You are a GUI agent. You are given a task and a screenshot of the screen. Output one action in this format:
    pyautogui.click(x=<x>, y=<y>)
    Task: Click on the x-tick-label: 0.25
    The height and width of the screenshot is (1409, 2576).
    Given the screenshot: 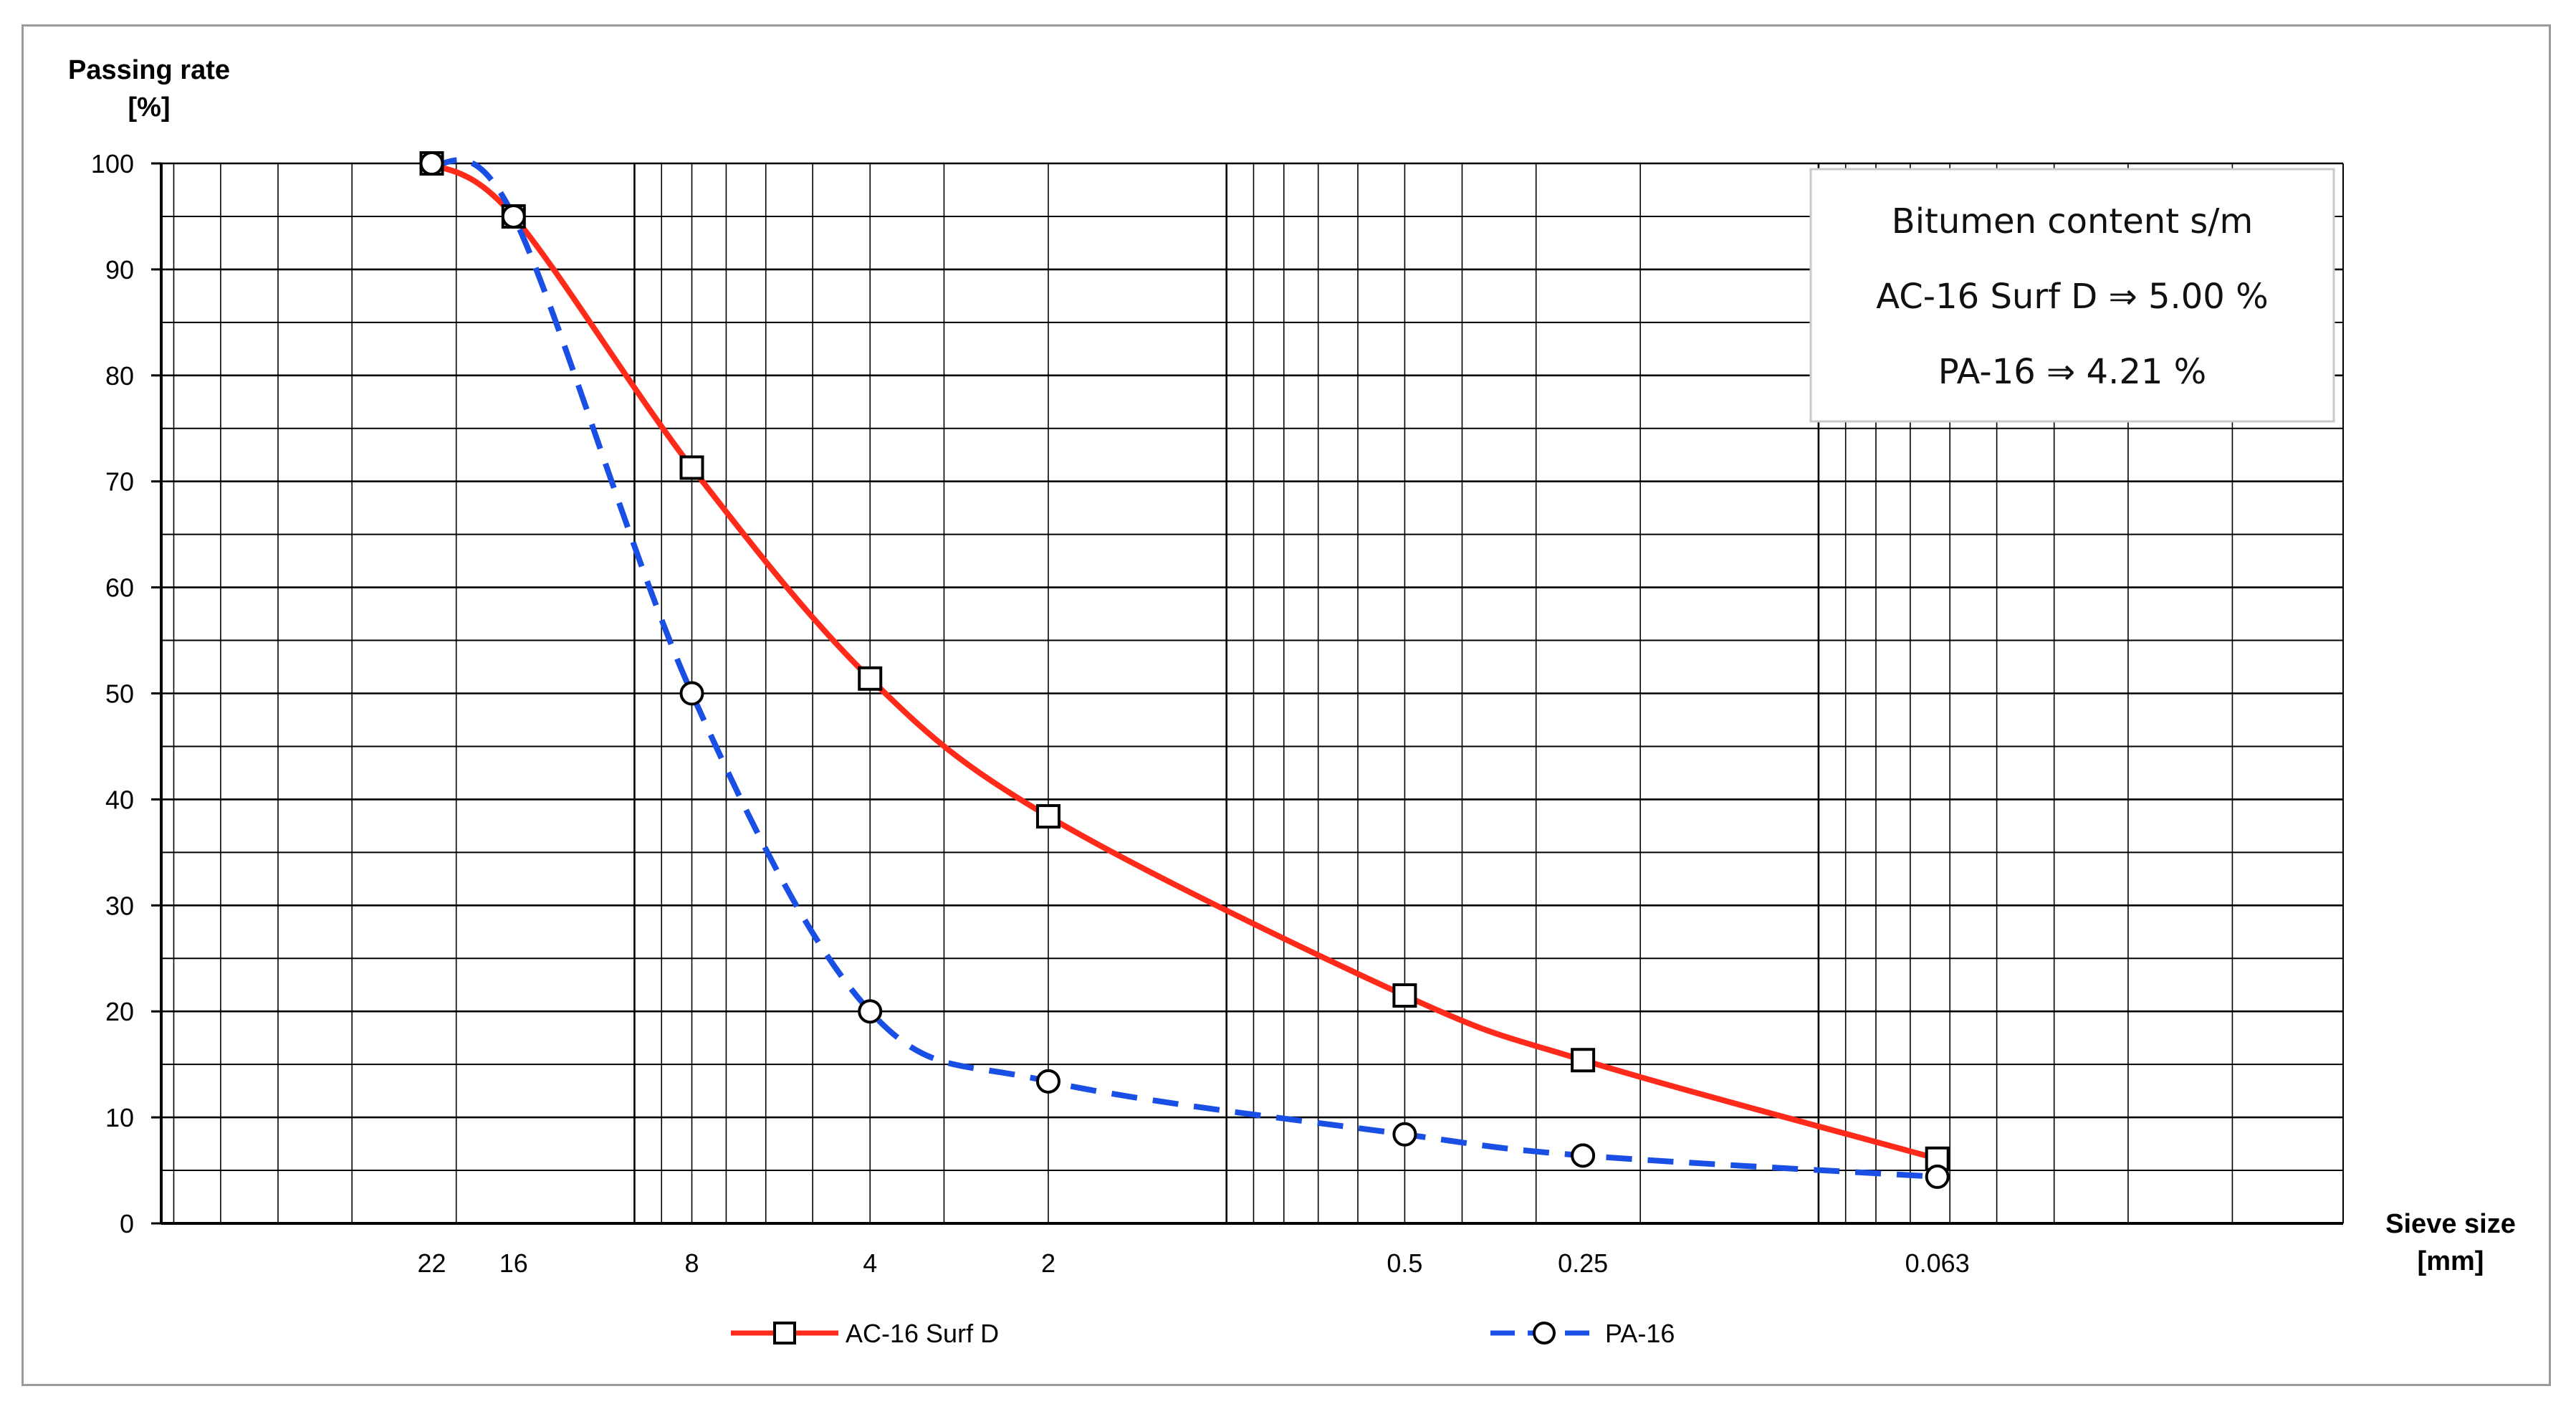 What is the action you would take?
    pyautogui.click(x=1583, y=1263)
    